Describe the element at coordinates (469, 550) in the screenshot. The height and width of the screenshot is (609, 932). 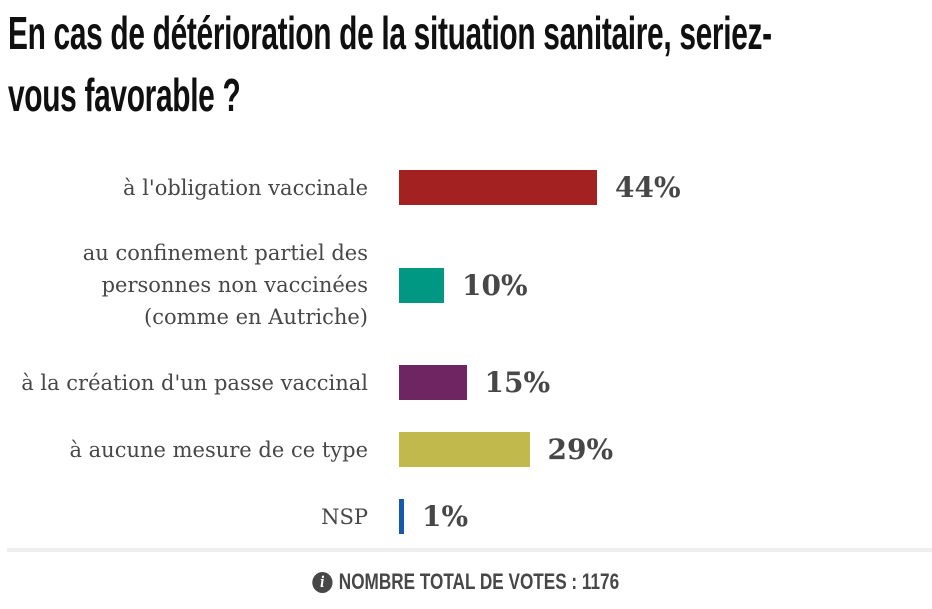
I see `footer-divider` at that location.